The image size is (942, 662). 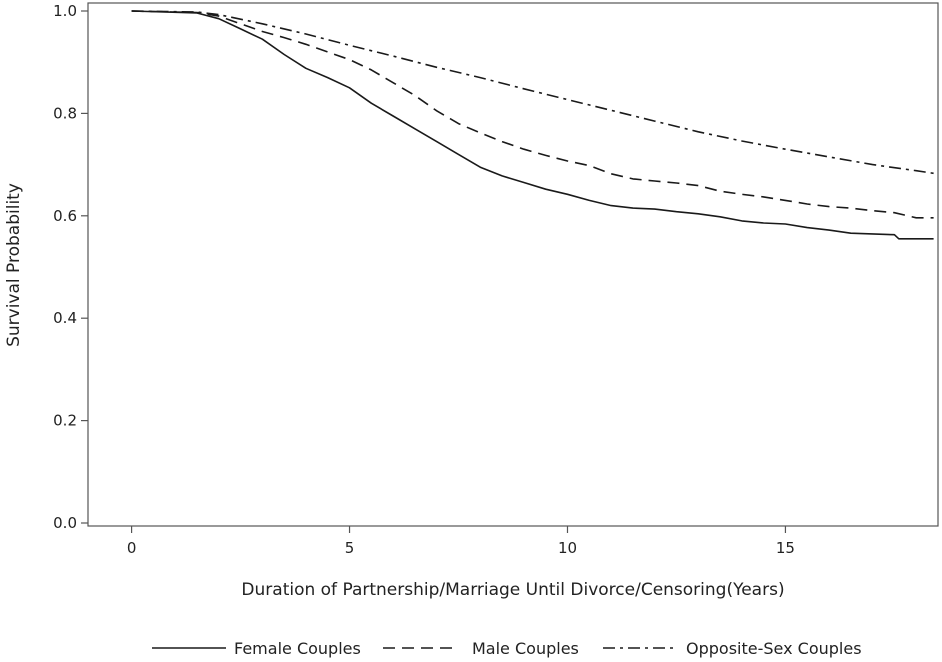 What do you see at coordinates (14, 265) in the screenshot?
I see `y-axis-title: Survival Probability` at bounding box center [14, 265].